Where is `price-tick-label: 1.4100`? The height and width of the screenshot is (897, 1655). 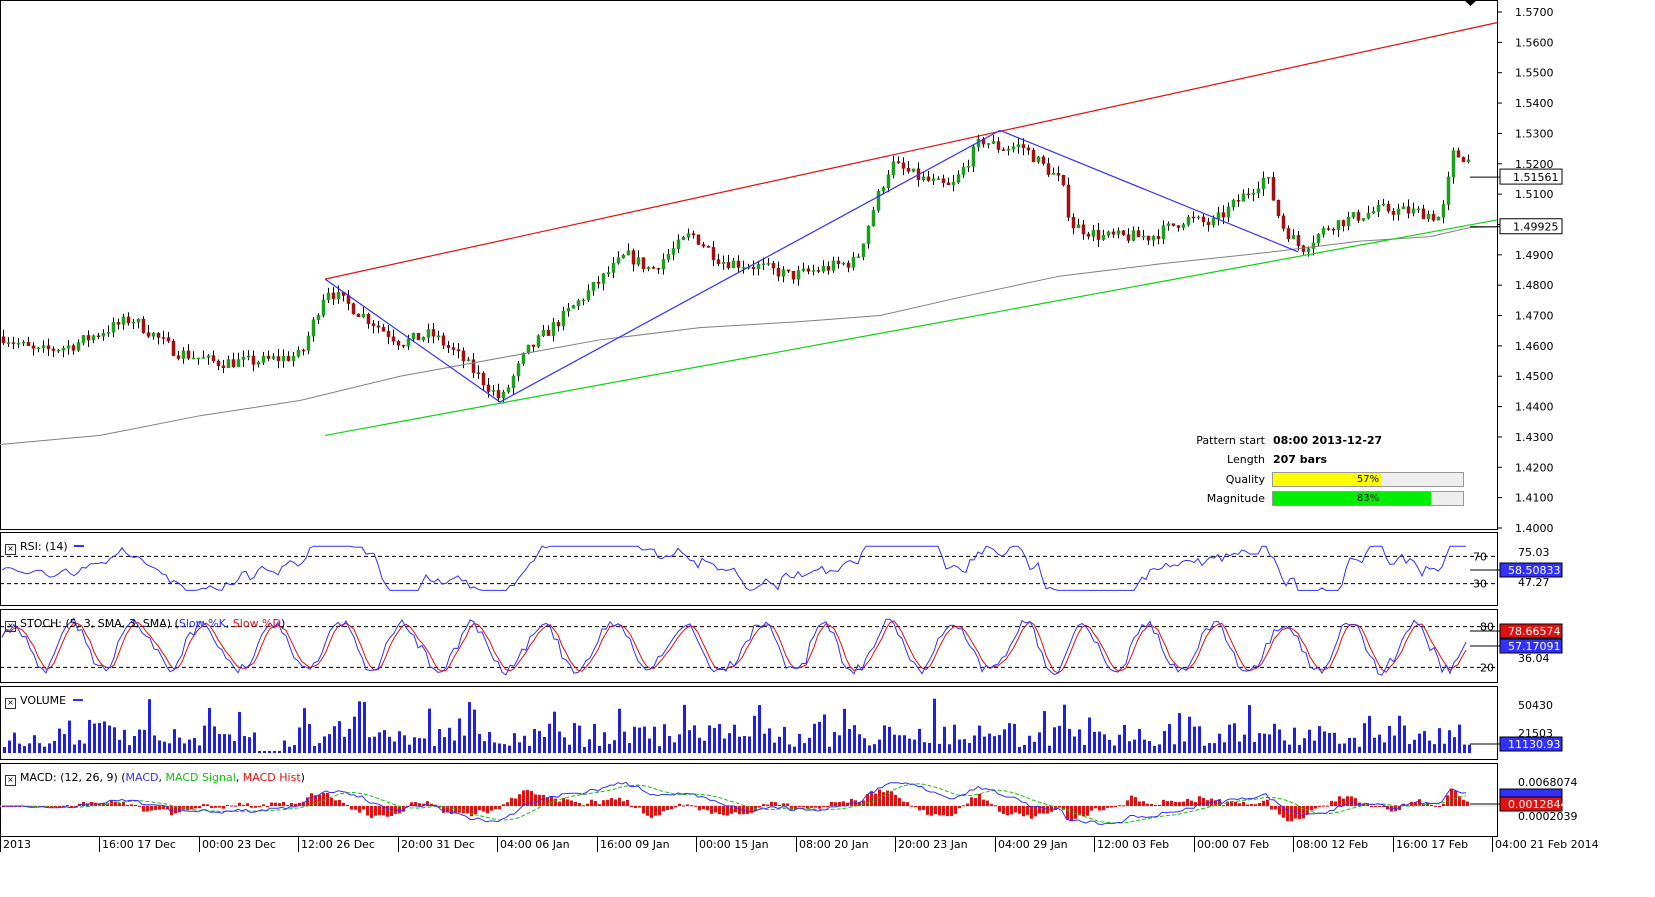
price-tick-label: 1.4100 is located at coordinates (1534, 498).